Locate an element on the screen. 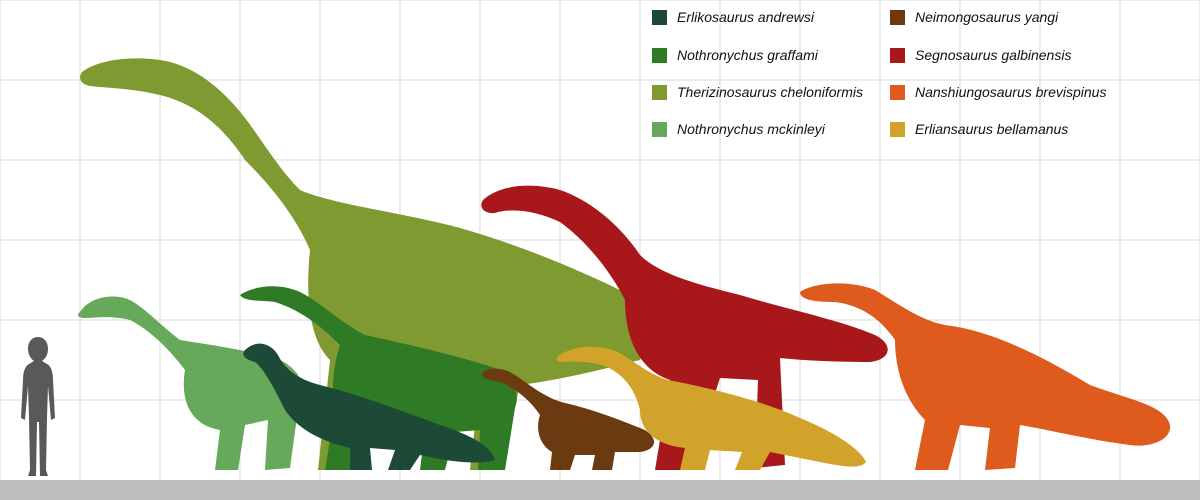 The image size is (1200, 500). ground-bar is located at coordinates (600, 490).